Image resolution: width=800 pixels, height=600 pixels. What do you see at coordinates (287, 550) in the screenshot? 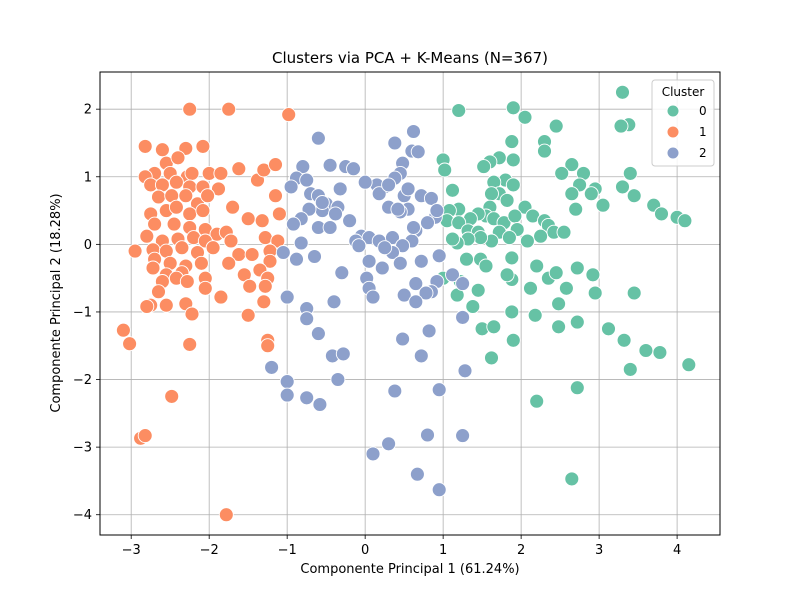
I see `x-tick-label: −1` at bounding box center [287, 550].